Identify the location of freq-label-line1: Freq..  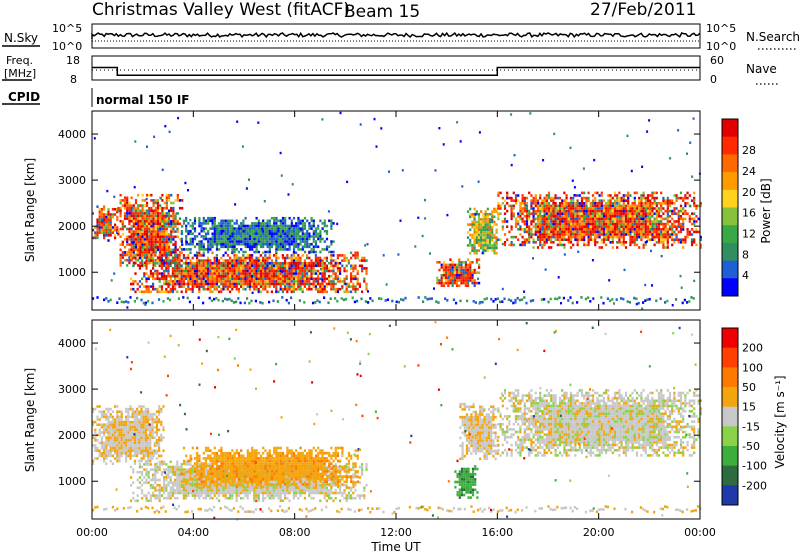
(19, 60).